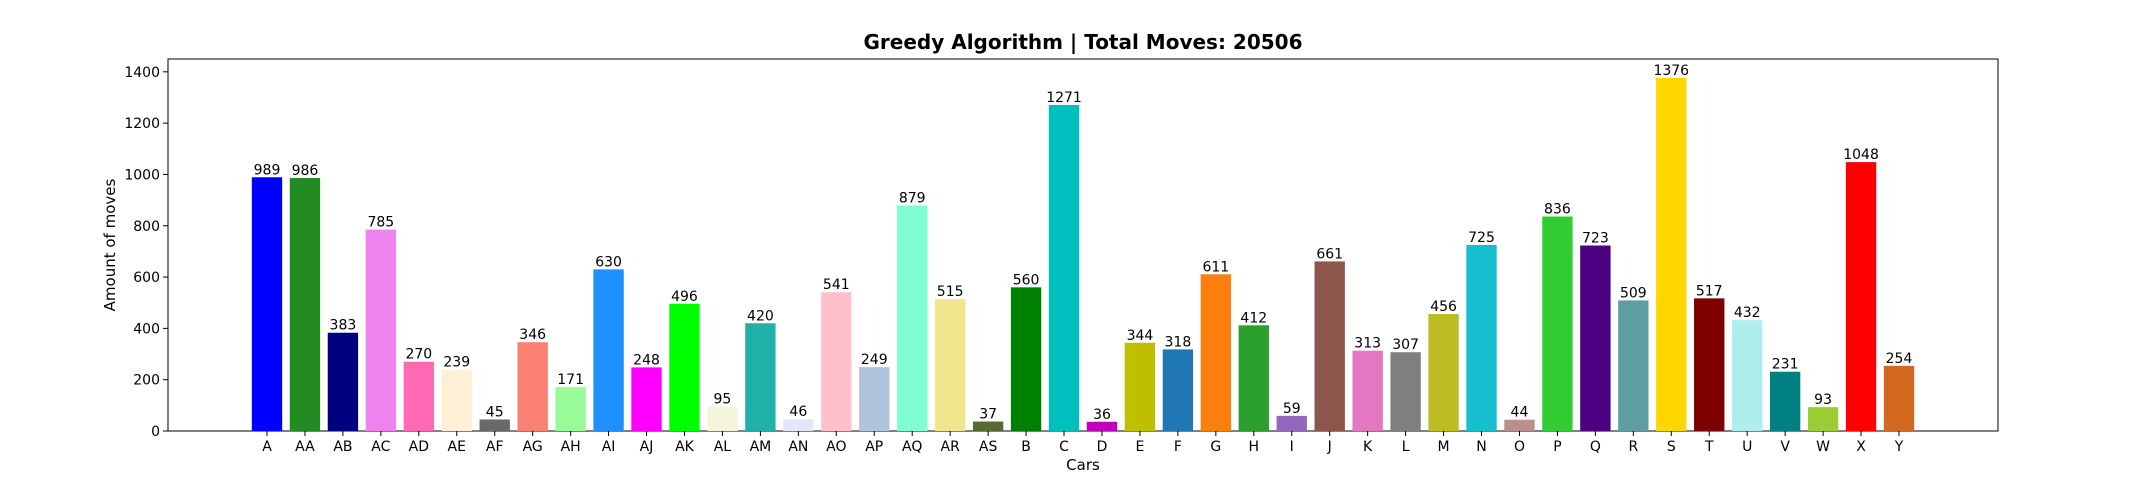 This screenshot has height=480, width=2150. Describe the element at coordinates (760, 377) in the screenshot. I see `bar-AM` at that location.